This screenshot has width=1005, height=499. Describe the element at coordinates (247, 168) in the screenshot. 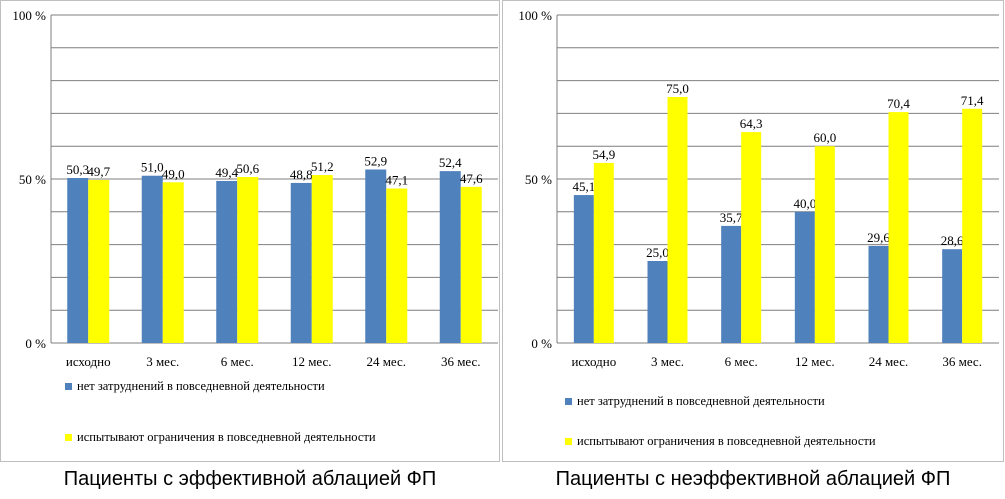

I see `data-label: 50,6` at that location.